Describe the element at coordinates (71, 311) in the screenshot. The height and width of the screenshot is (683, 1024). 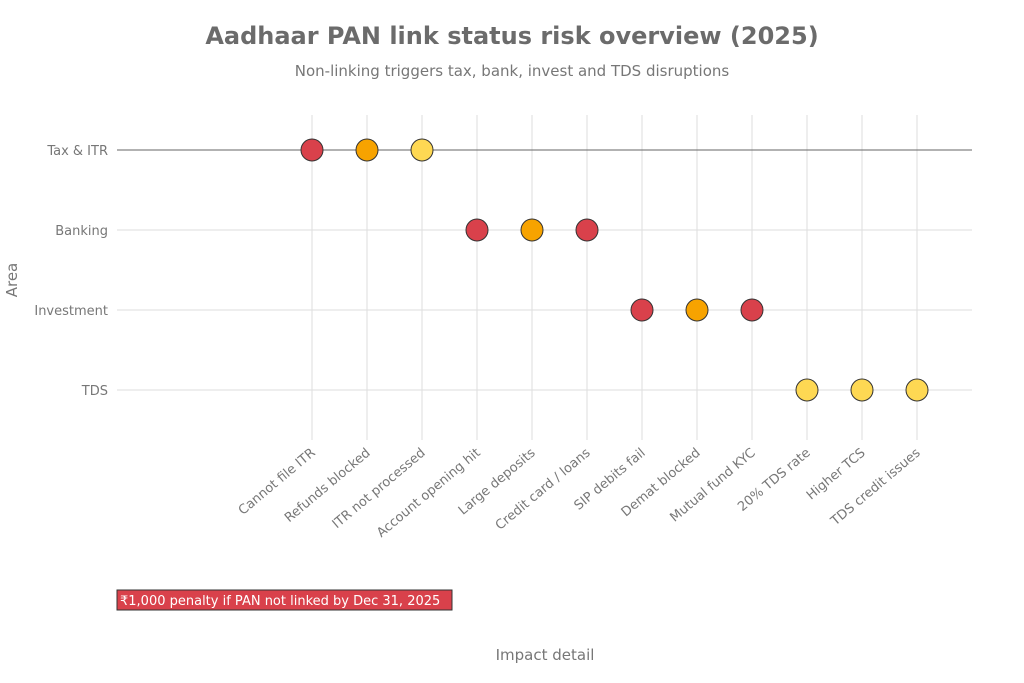
I see `y-tick-label: Investment` at that location.